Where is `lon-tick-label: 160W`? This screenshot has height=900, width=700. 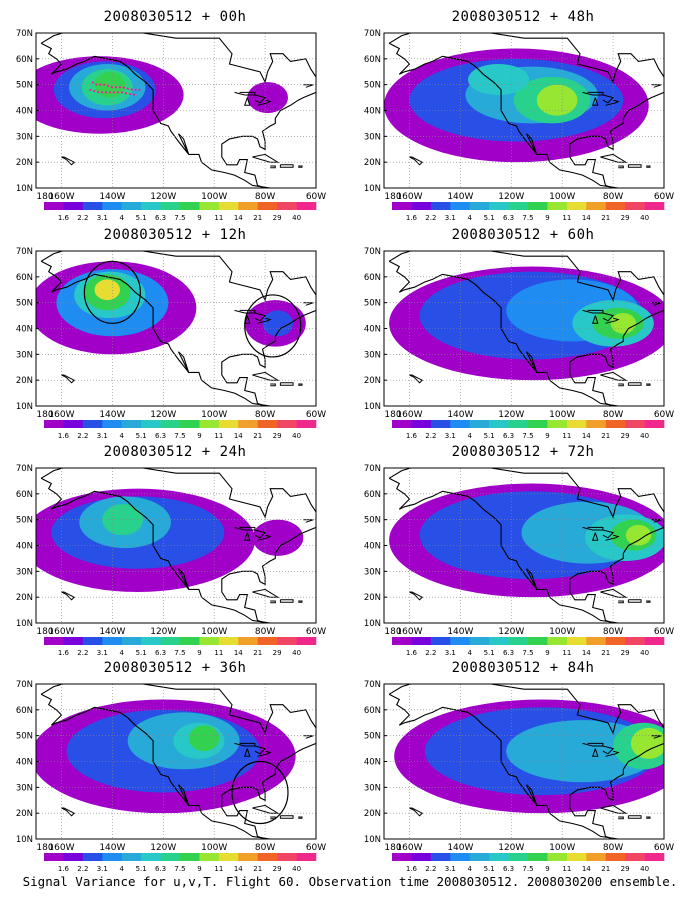 lon-tick-label: 160W is located at coordinates (409, 848).